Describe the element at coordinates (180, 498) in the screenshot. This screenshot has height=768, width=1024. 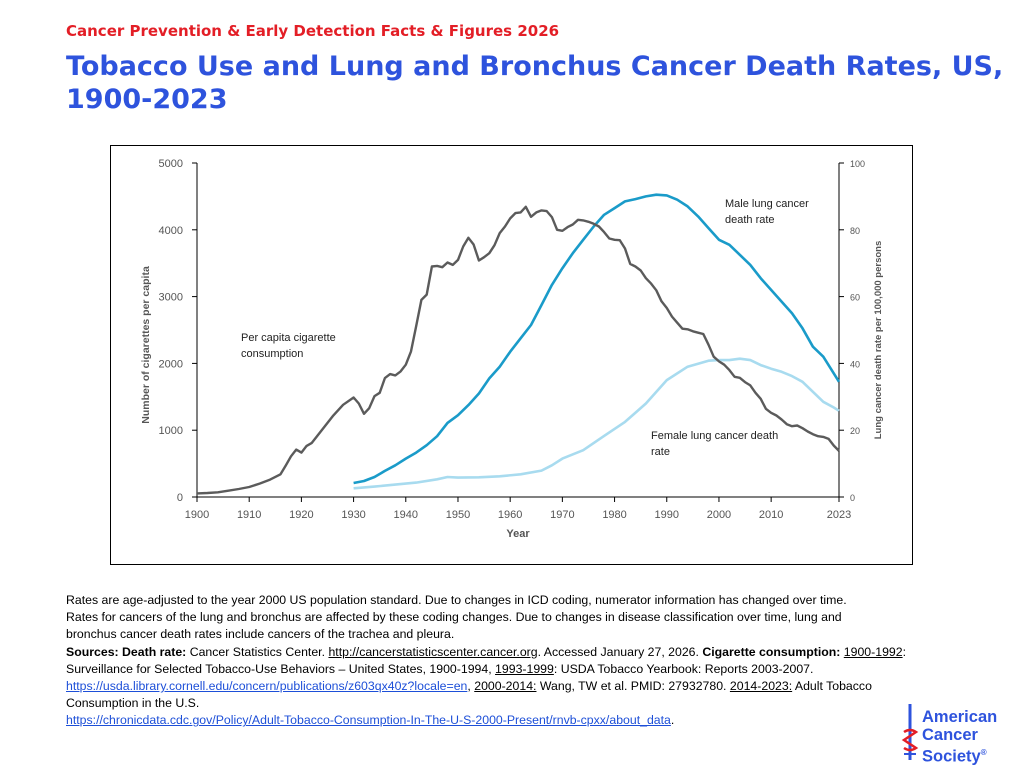
I see `y-left-tick-label: 0` at that location.